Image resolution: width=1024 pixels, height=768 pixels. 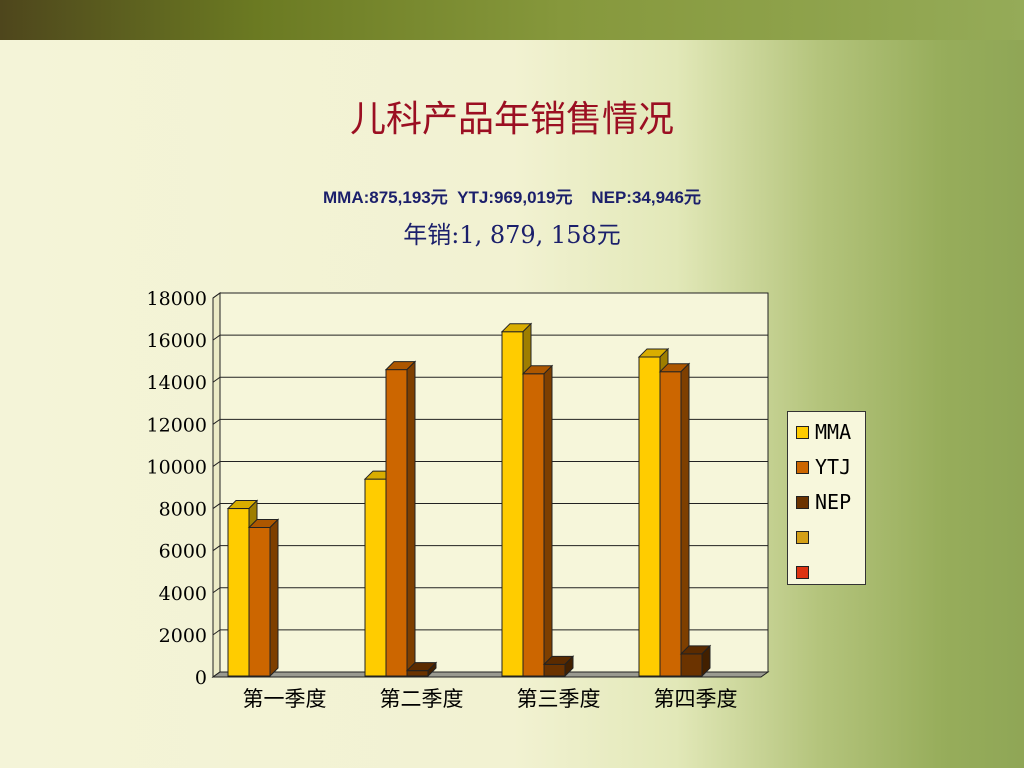 I want to click on y-tick-label: 14000, so click(x=177, y=383).